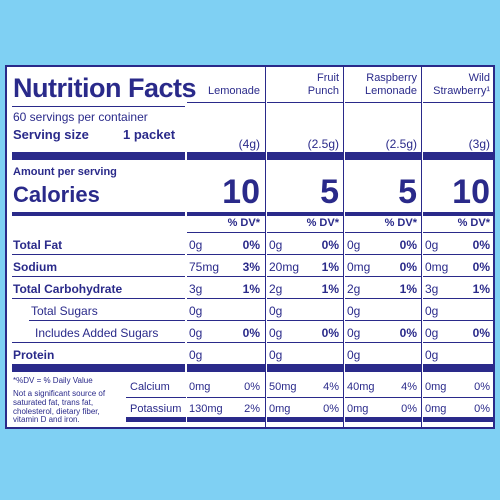 Image resolution: width=500 pixels, height=500 pixels. I want to click on serving-size-value: 1 packet, so click(149, 134).